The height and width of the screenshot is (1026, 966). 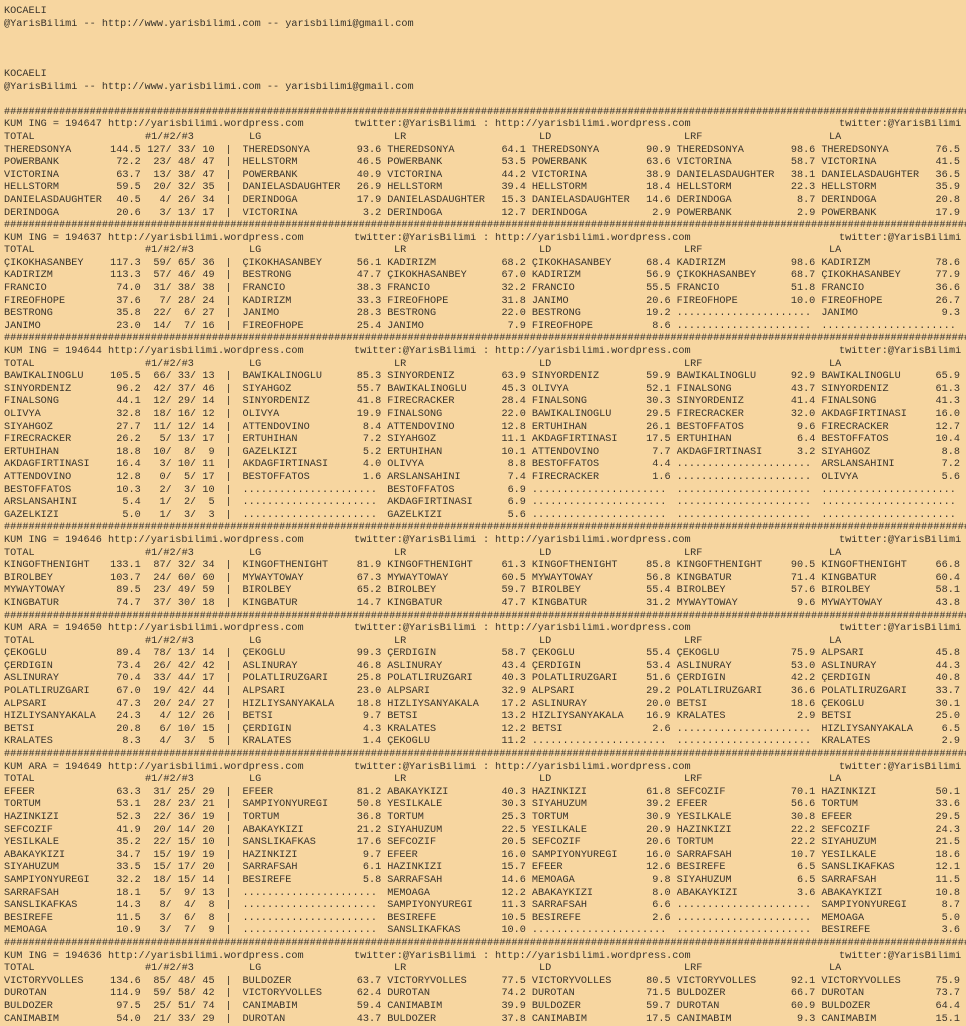 I want to click on place-counts: 24/ 60/ 60, so click(x=178, y=579).